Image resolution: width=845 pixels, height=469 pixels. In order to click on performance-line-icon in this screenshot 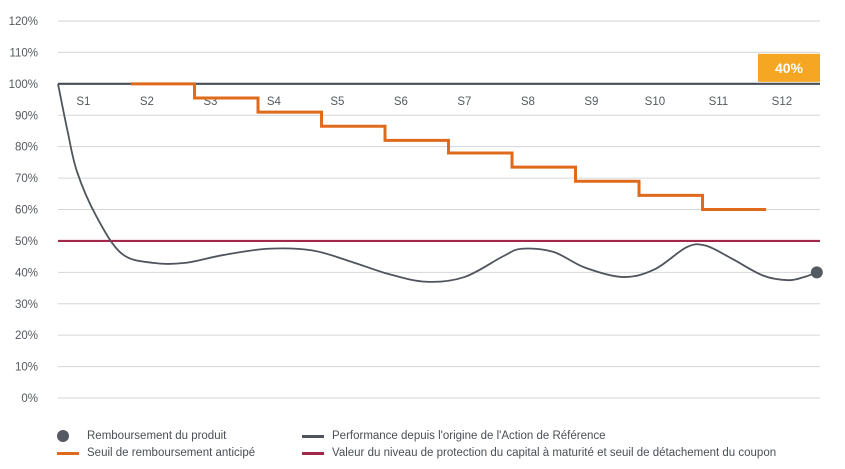, I will do `click(313, 436)`.